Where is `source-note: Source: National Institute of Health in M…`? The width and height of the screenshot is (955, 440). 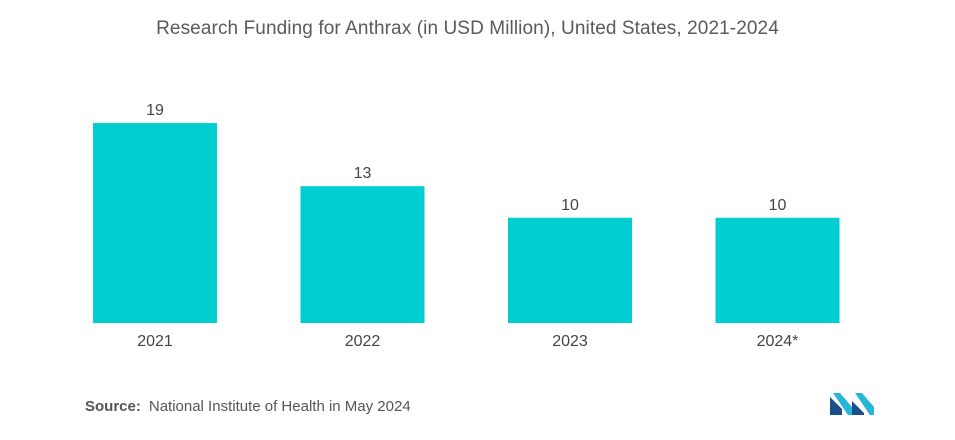
source-note: Source: National Institute of Health in M… is located at coordinates (248, 406).